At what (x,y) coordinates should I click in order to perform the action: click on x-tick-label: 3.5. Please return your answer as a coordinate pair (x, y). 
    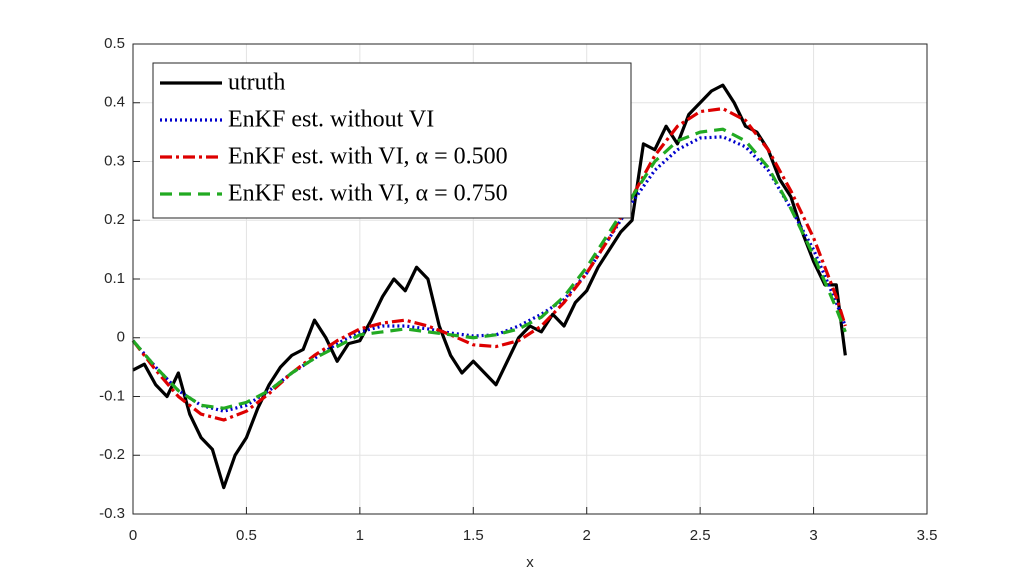
    Looking at the image, I should click on (927, 535).